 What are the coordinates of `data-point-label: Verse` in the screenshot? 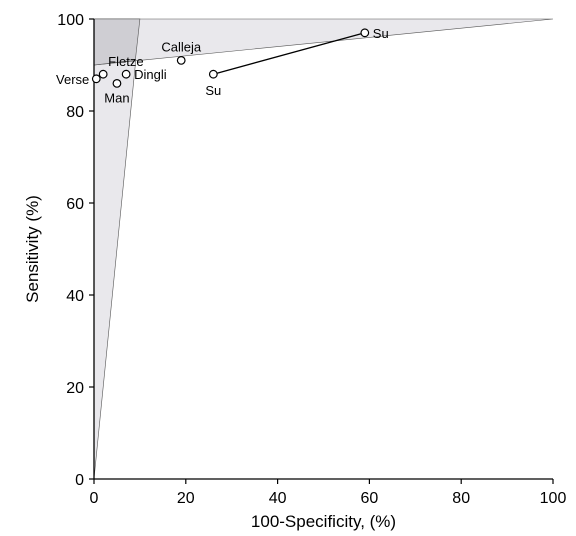 It's located at (72, 79).